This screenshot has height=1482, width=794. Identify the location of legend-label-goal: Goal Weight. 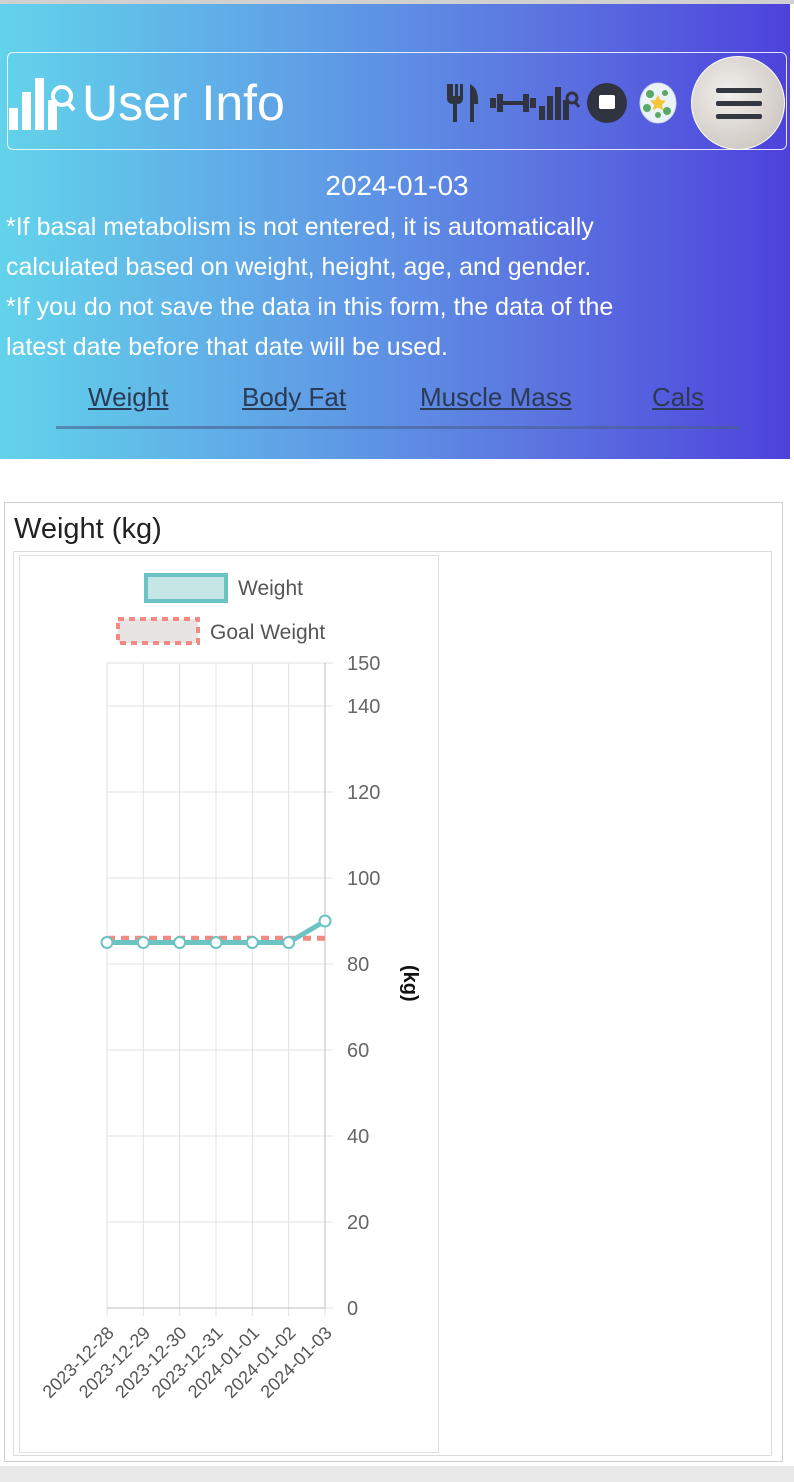
(267, 632).